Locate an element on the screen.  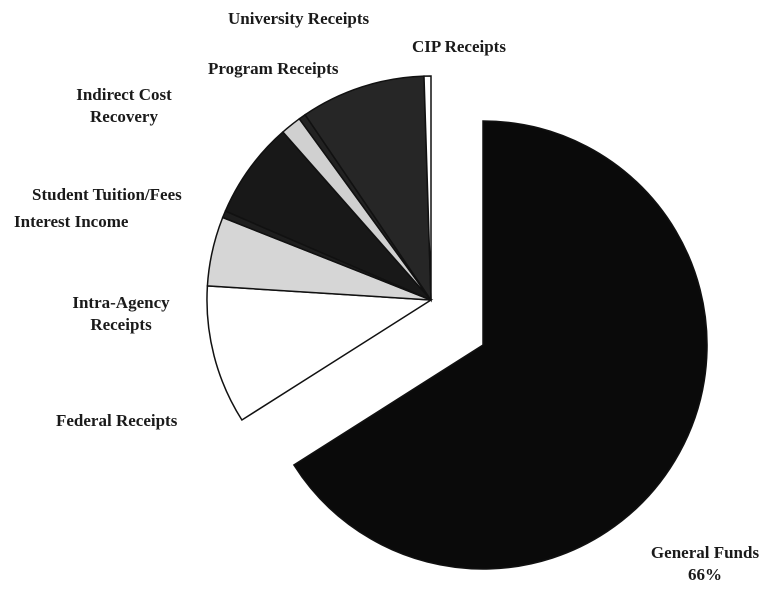
label-federal-receipts: Federal Receipts is located at coordinates (116, 421).